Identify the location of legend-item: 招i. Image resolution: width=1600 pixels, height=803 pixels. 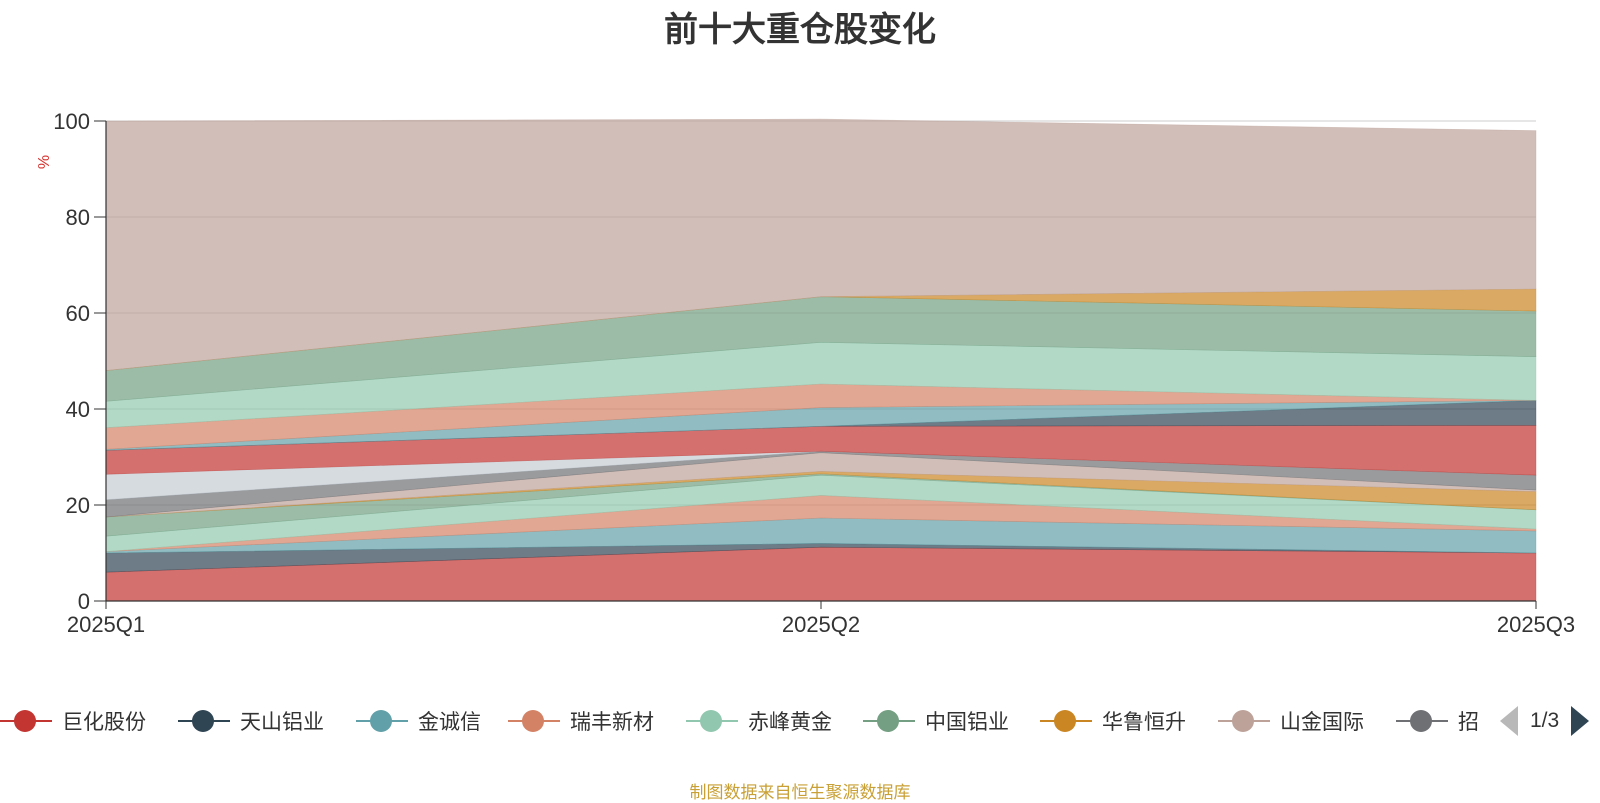
(1438, 721).